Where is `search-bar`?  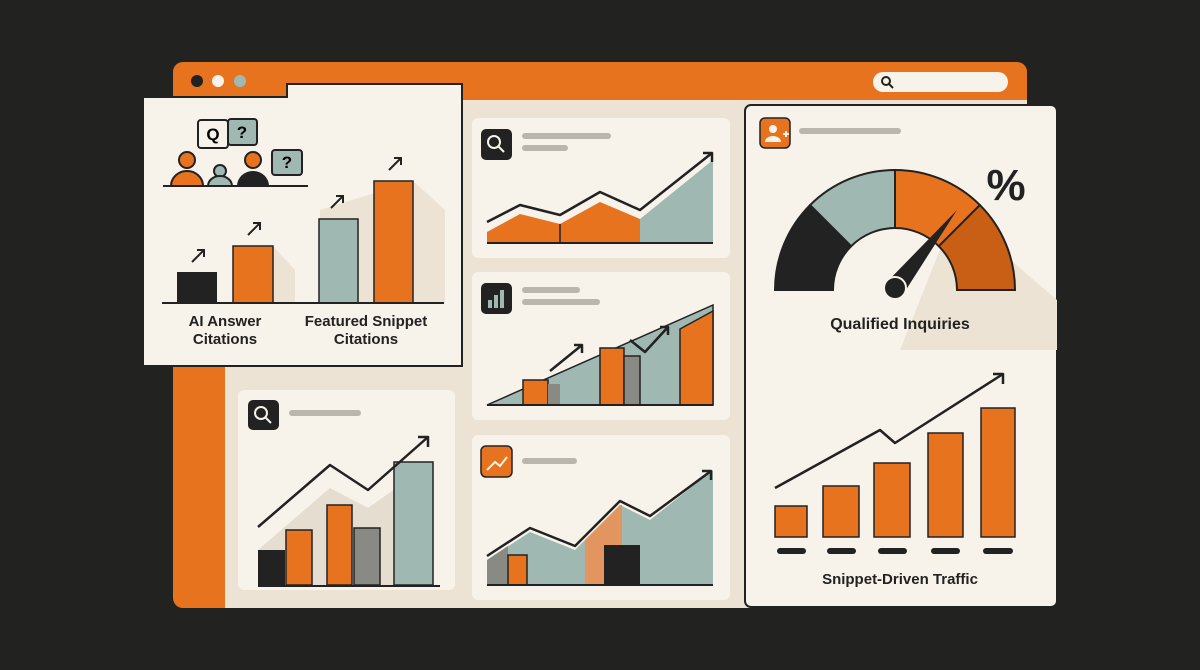 search-bar is located at coordinates (940, 82).